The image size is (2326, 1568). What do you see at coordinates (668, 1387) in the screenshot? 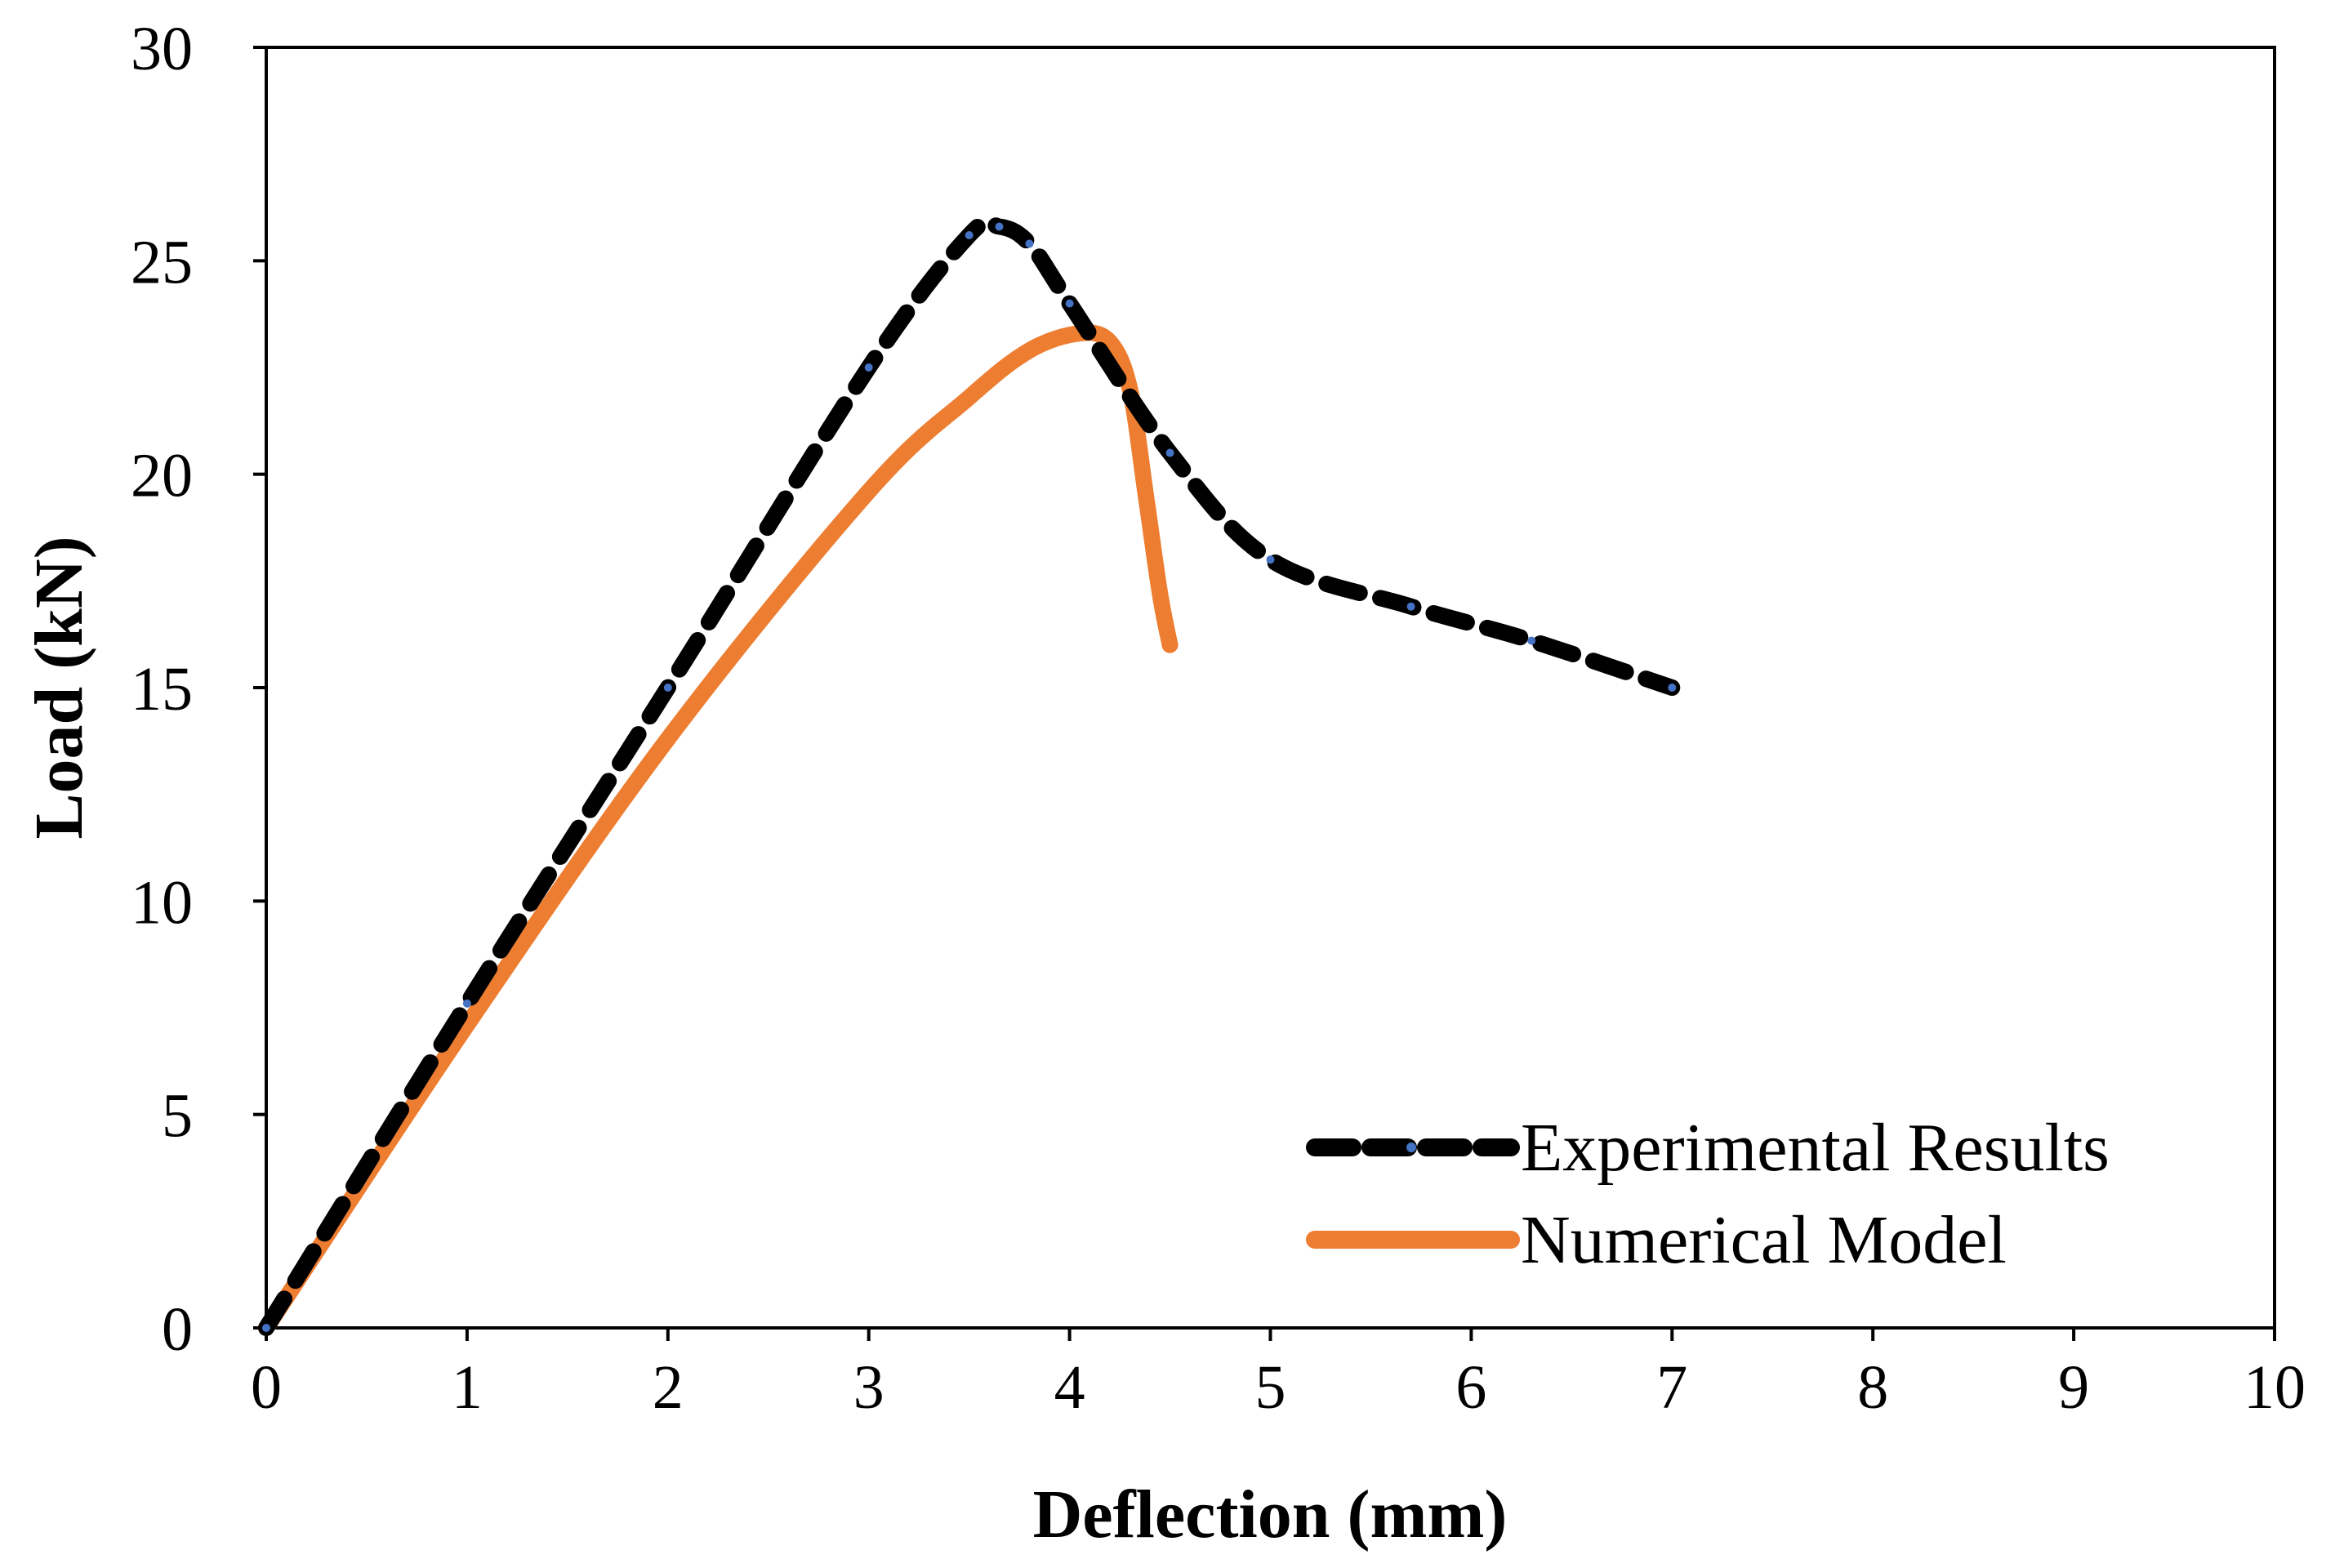
I see `x-tick-label: 2` at bounding box center [668, 1387].